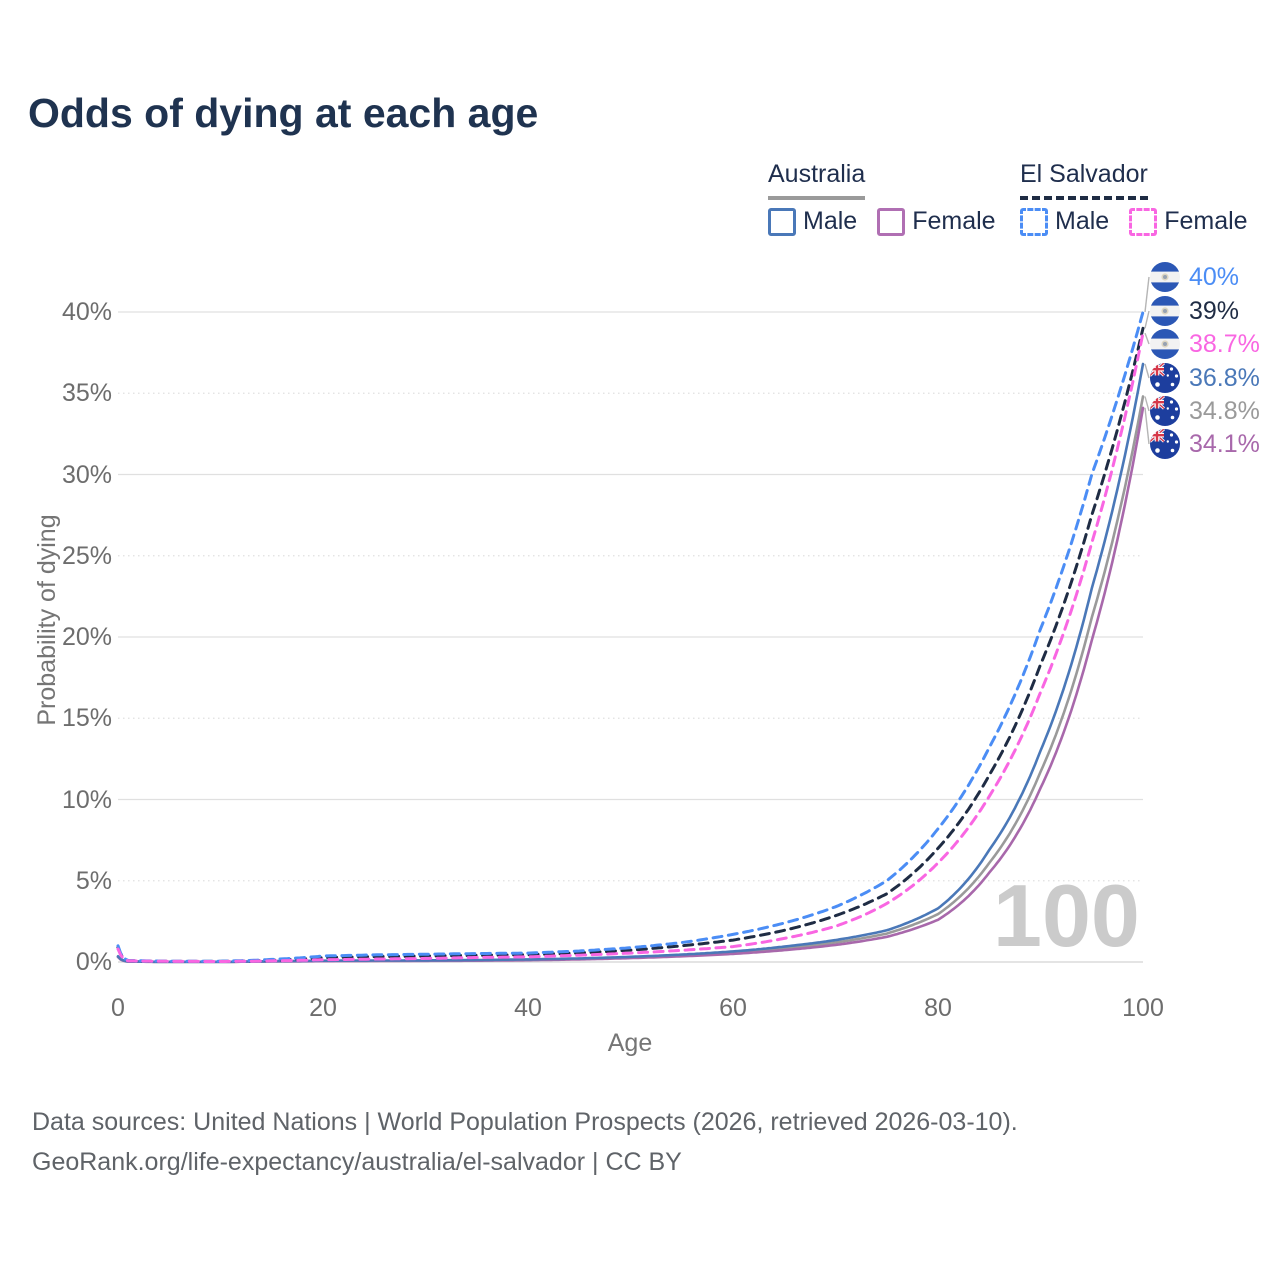 Image resolution: width=1280 pixels, height=1280 pixels. What do you see at coordinates (93, 880) in the screenshot?
I see `y-tick-label: 5%` at bounding box center [93, 880].